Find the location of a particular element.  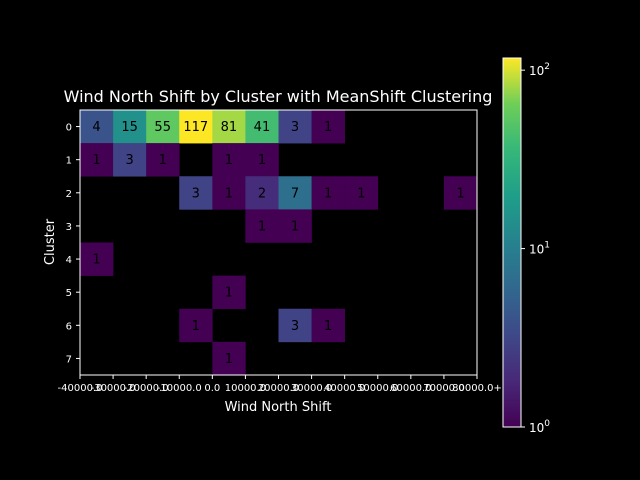

colorbar: 10⁰ 10¹ 10² is located at coordinates (526, 246).